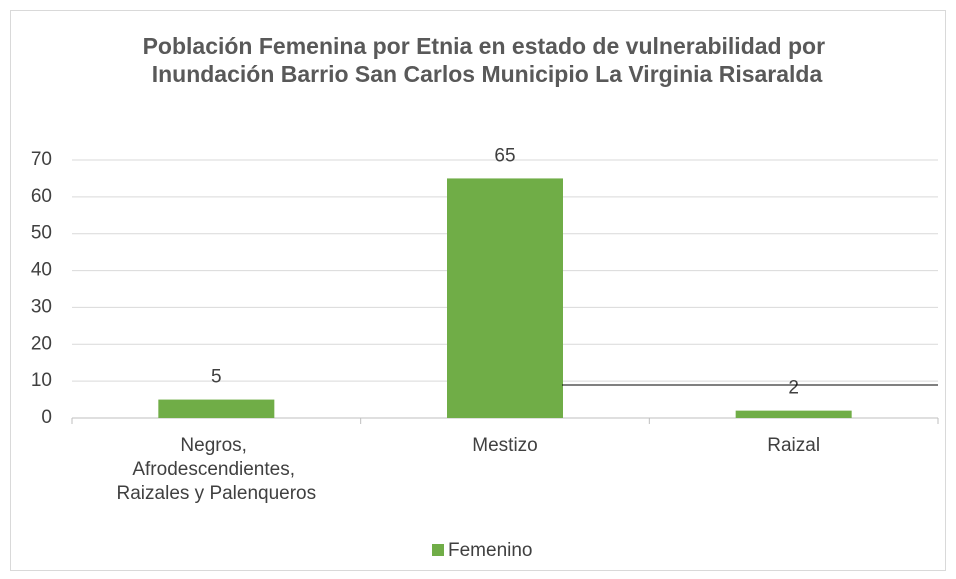  Describe the element at coordinates (490, 550) in the screenshot. I see `legend-label: Femenino` at that location.